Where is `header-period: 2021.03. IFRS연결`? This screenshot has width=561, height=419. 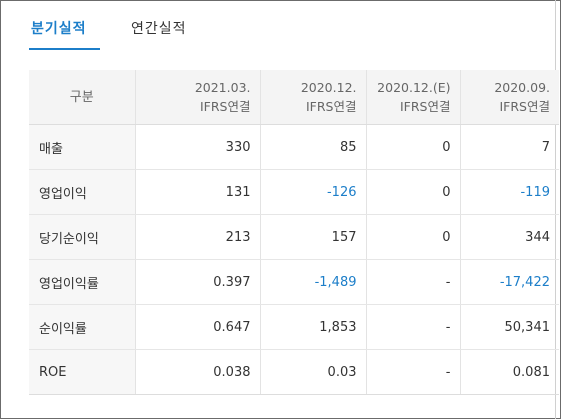 header-period: 2021.03. IFRS연결 is located at coordinates (197, 97).